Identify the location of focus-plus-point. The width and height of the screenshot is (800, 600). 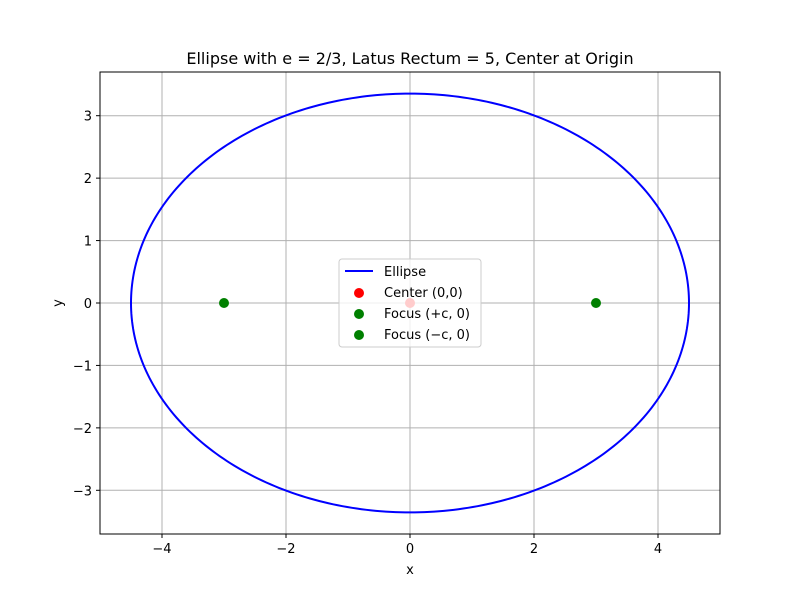
(596, 303).